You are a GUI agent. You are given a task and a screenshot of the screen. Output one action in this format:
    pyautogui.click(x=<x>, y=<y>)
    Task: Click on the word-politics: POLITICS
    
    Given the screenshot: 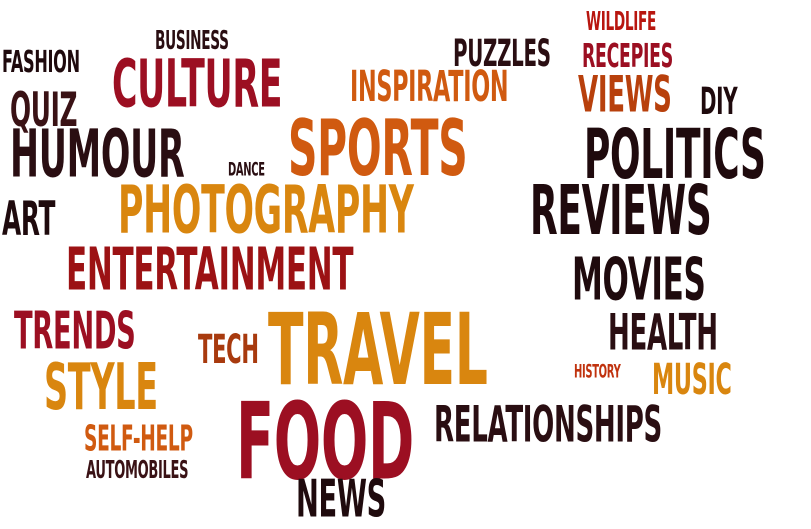 What is the action you would take?
    pyautogui.click(x=675, y=154)
    